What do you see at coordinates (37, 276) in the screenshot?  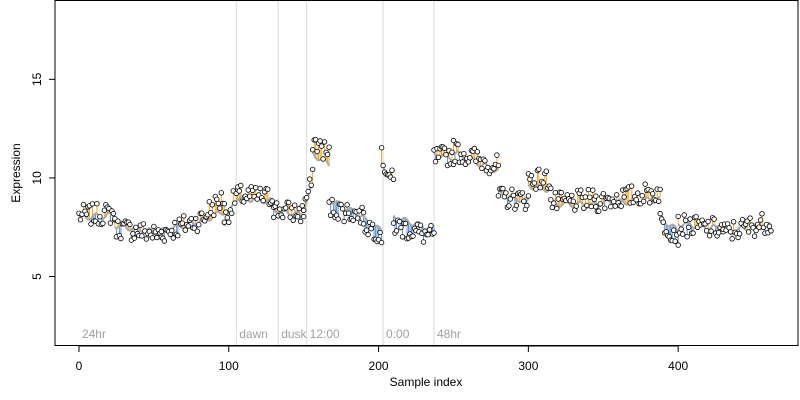 I see `y-tick-label: 5` at bounding box center [37, 276].